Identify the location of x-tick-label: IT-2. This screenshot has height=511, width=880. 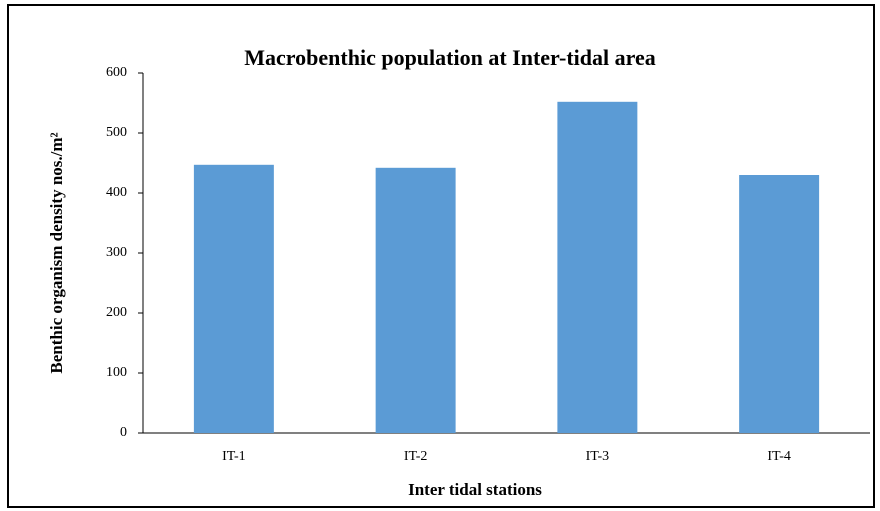
(416, 456).